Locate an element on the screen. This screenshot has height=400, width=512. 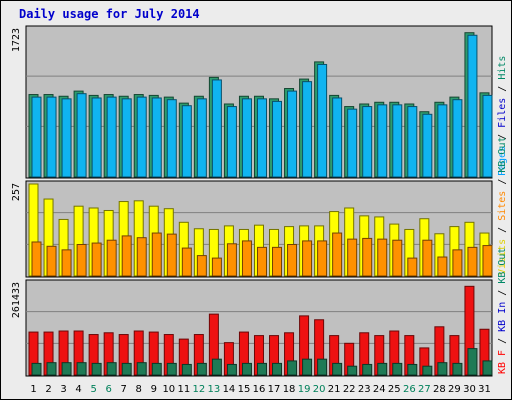
x-tick-label-day-23: 23 is located at coordinates (364, 389).